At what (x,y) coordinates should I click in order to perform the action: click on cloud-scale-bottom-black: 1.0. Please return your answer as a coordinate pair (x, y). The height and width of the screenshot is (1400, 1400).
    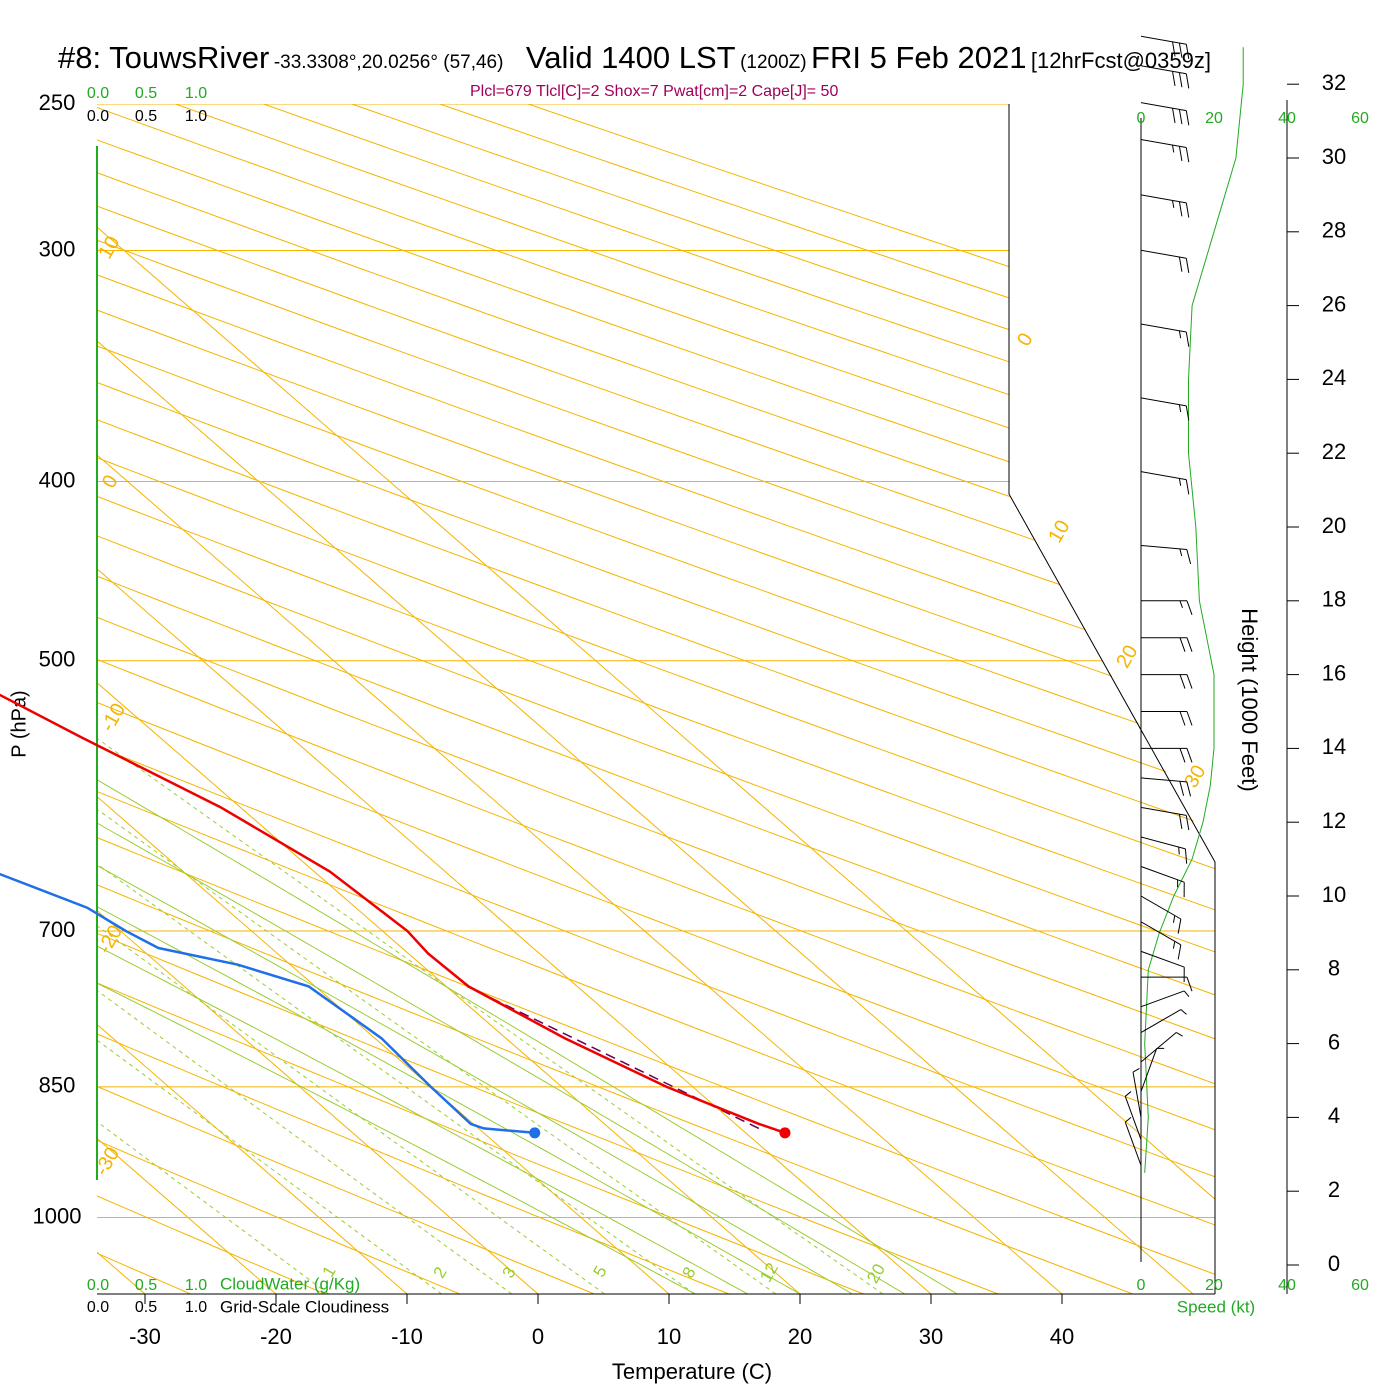
    Looking at the image, I should click on (196, 1307).